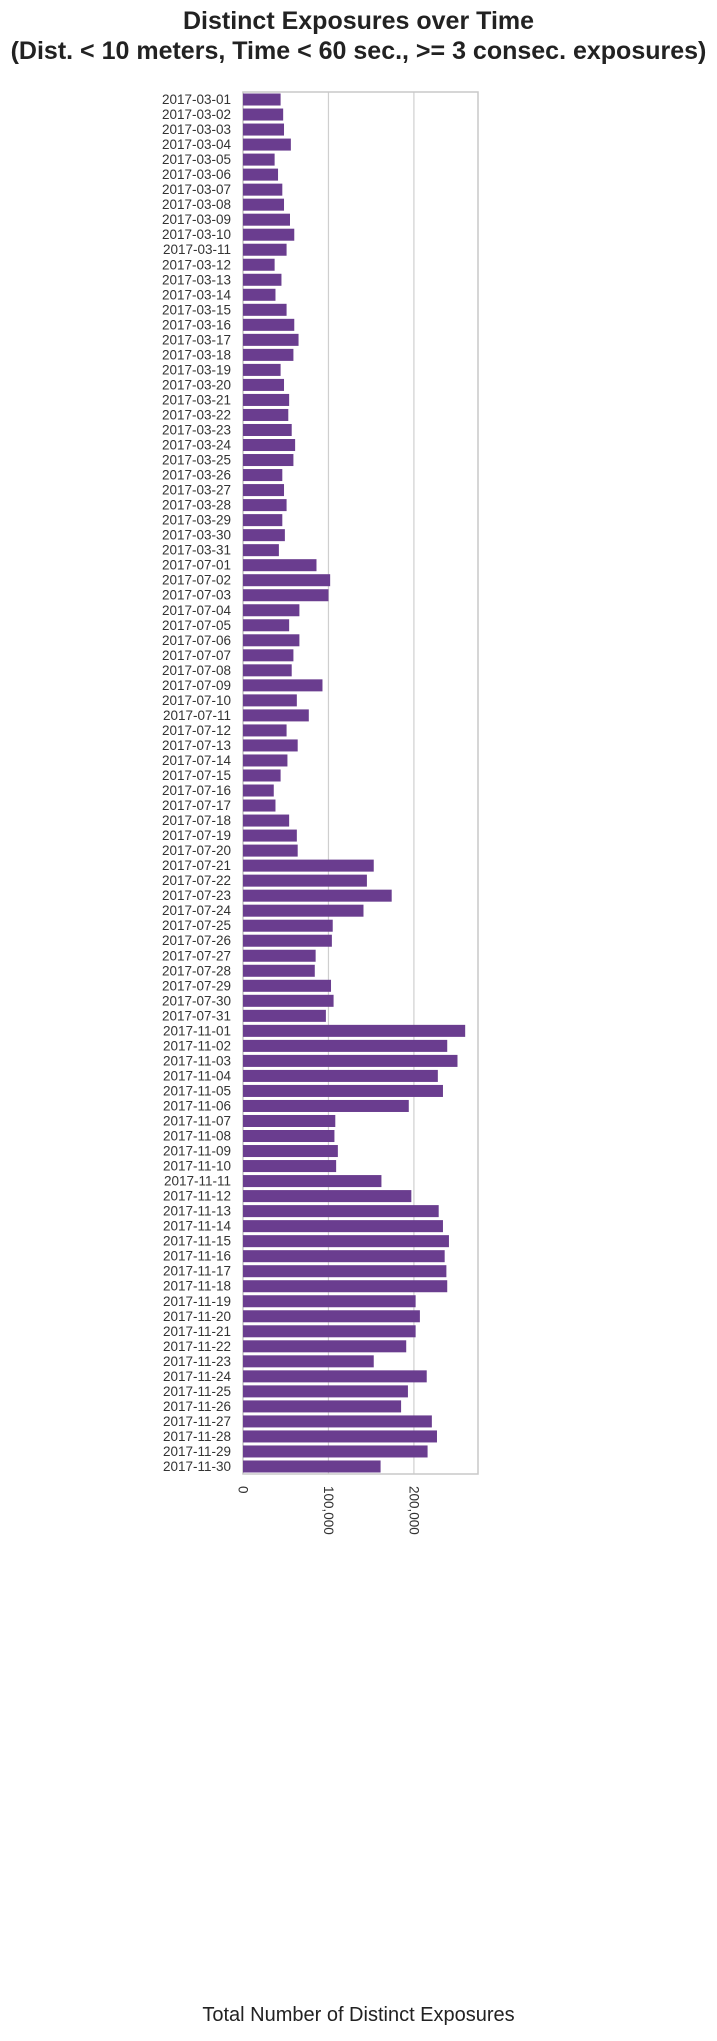  Describe the element at coordinates (196, 865) in the screenshot. I see `y-tick-label: 2017-07-21` at that location.